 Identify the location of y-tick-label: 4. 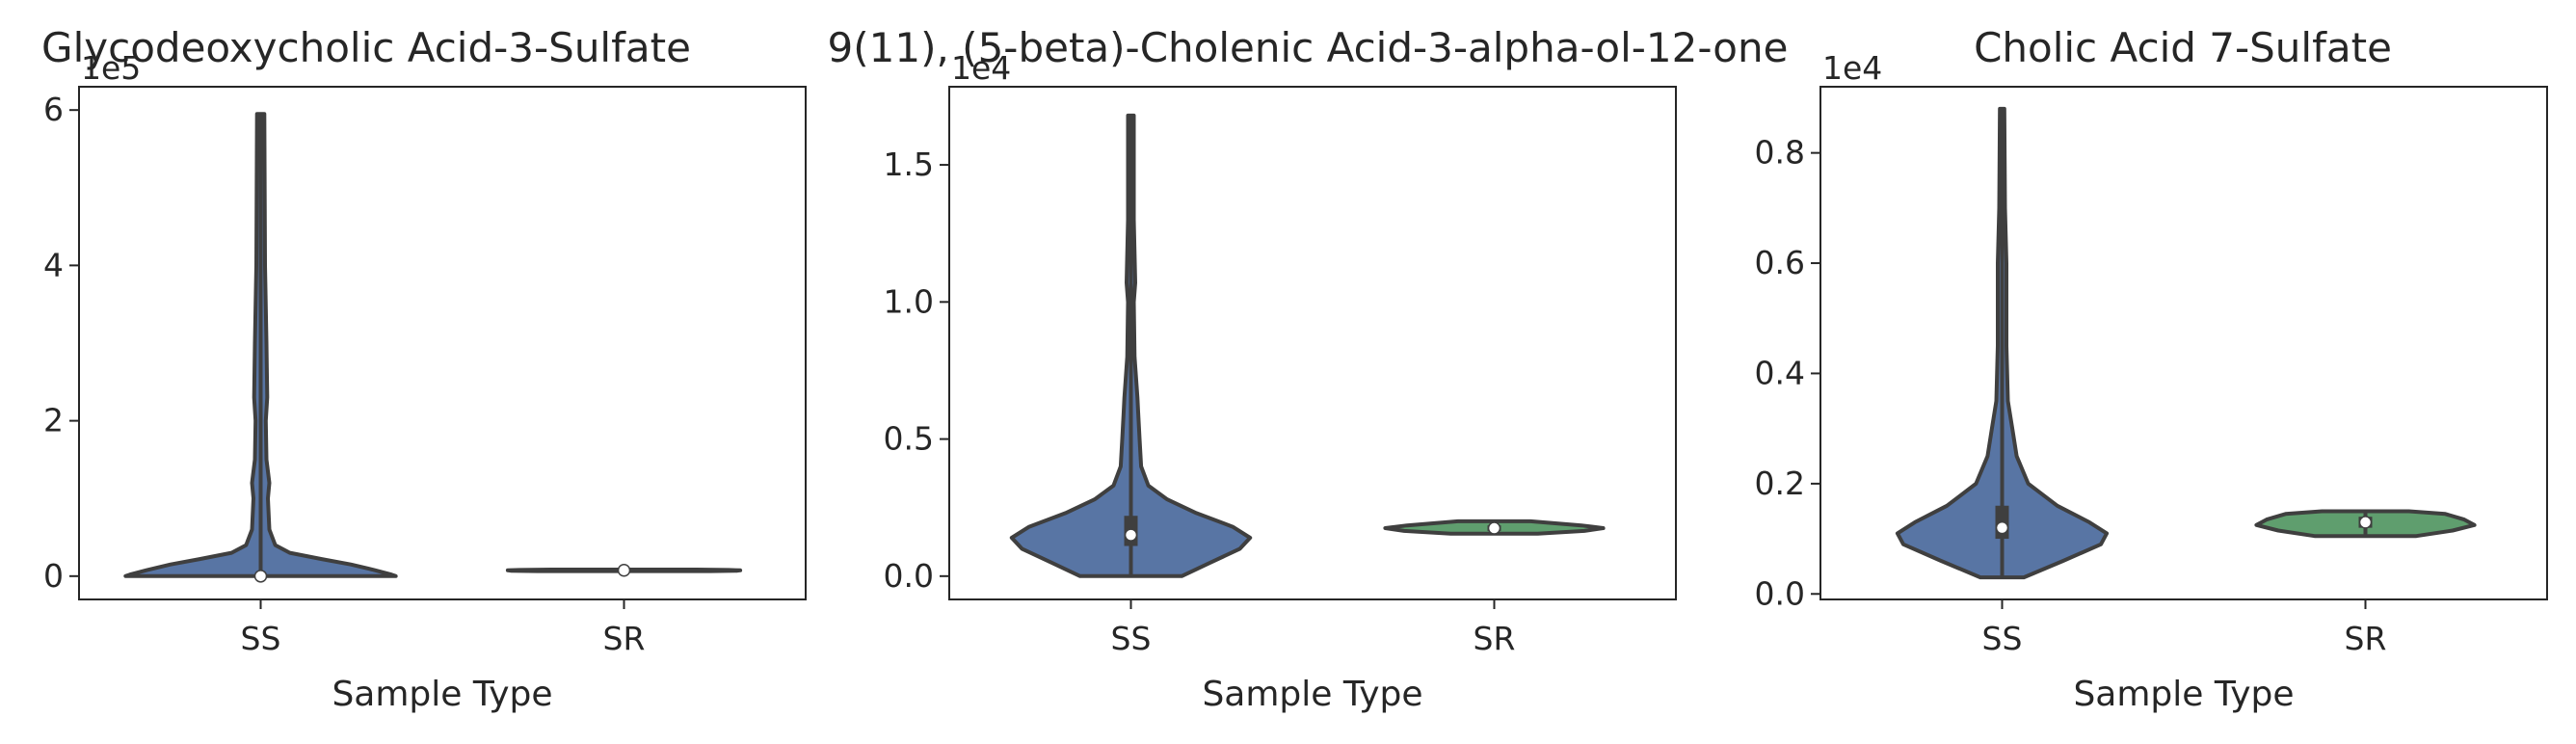
(53, 264).